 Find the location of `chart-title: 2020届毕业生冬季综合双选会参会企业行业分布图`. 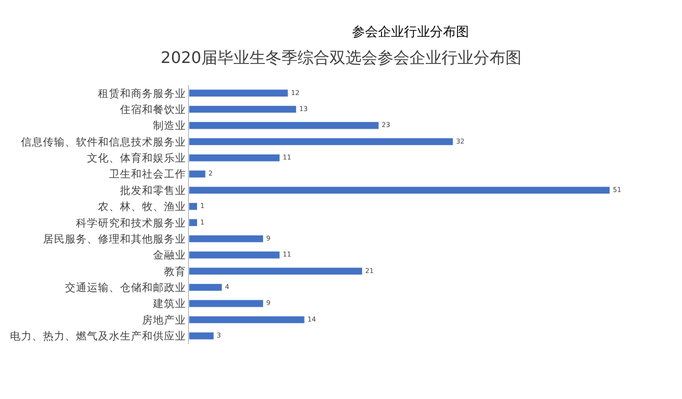

chart-title: 2020届毕业生冬季综合双选会参会企业行业分布图 is located at coordinates (341, 58).